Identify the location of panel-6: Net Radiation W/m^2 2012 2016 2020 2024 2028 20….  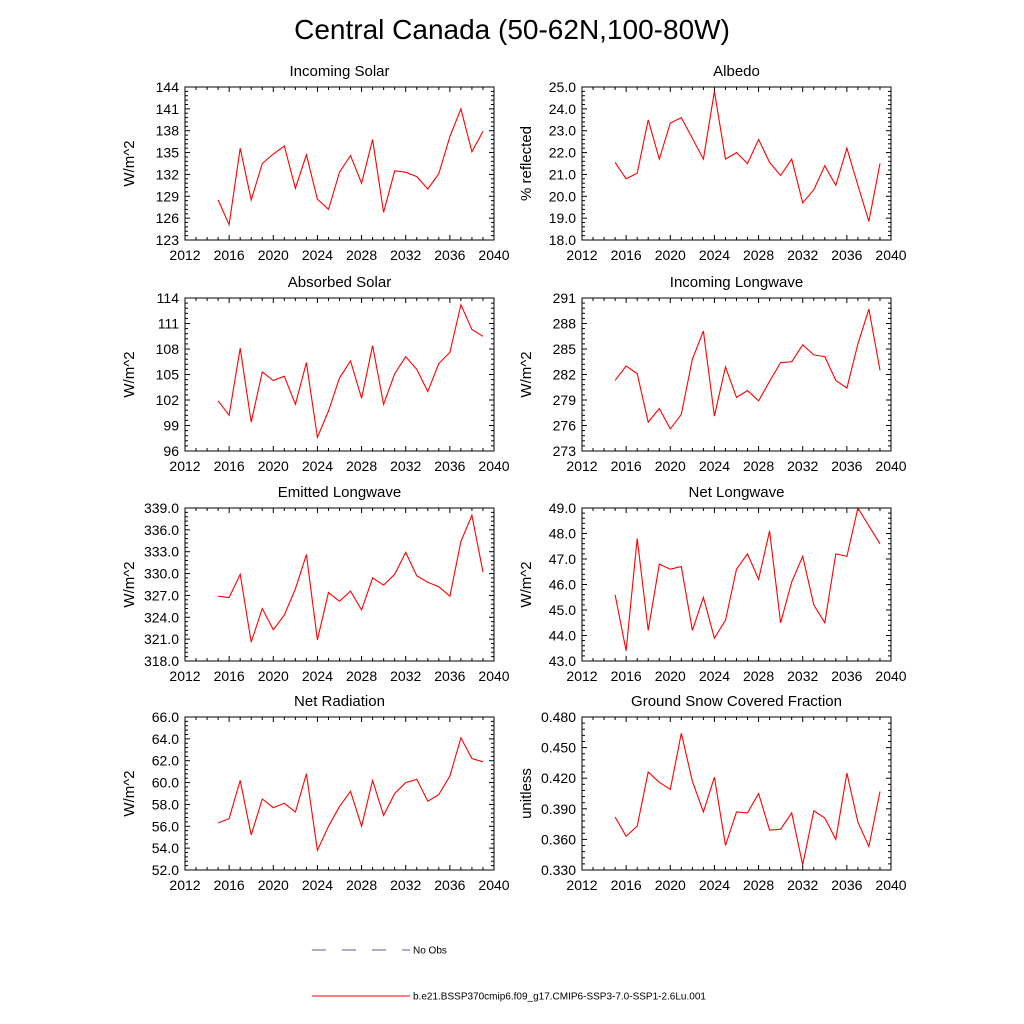
(315, 793).